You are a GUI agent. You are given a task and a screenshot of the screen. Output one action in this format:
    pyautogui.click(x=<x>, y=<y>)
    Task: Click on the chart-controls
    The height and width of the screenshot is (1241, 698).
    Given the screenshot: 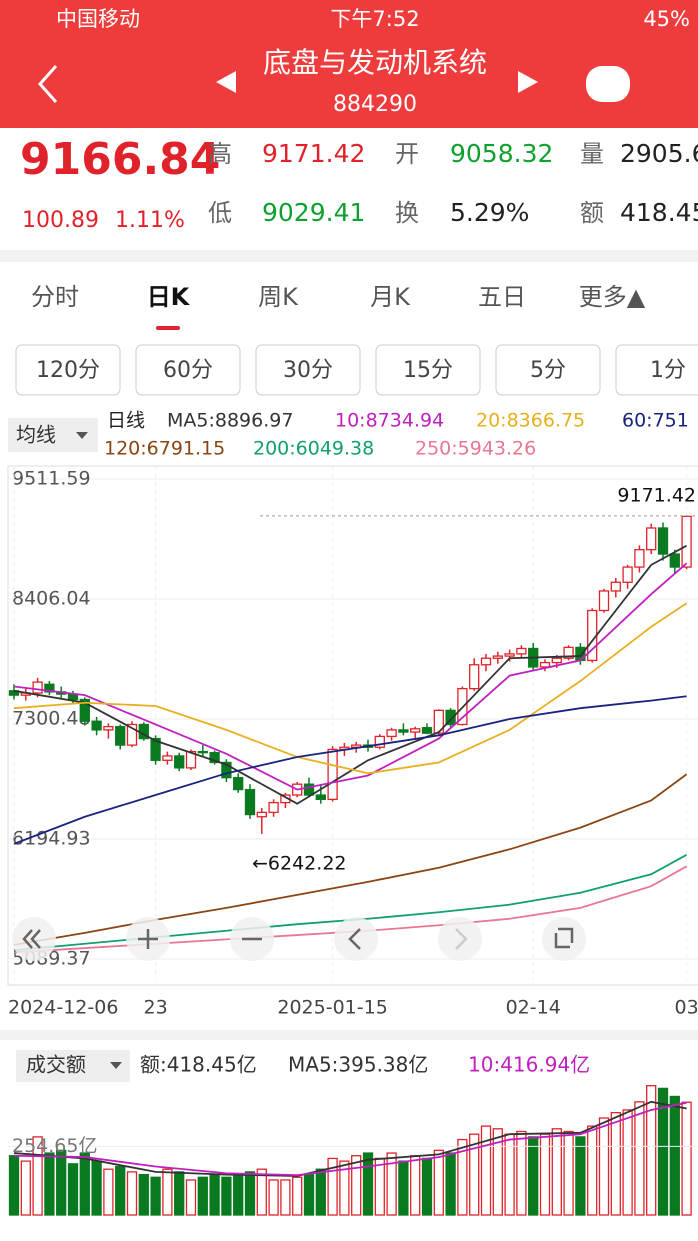 What is the action you would take?
    pyautogui.click(x=299, y=939)
    